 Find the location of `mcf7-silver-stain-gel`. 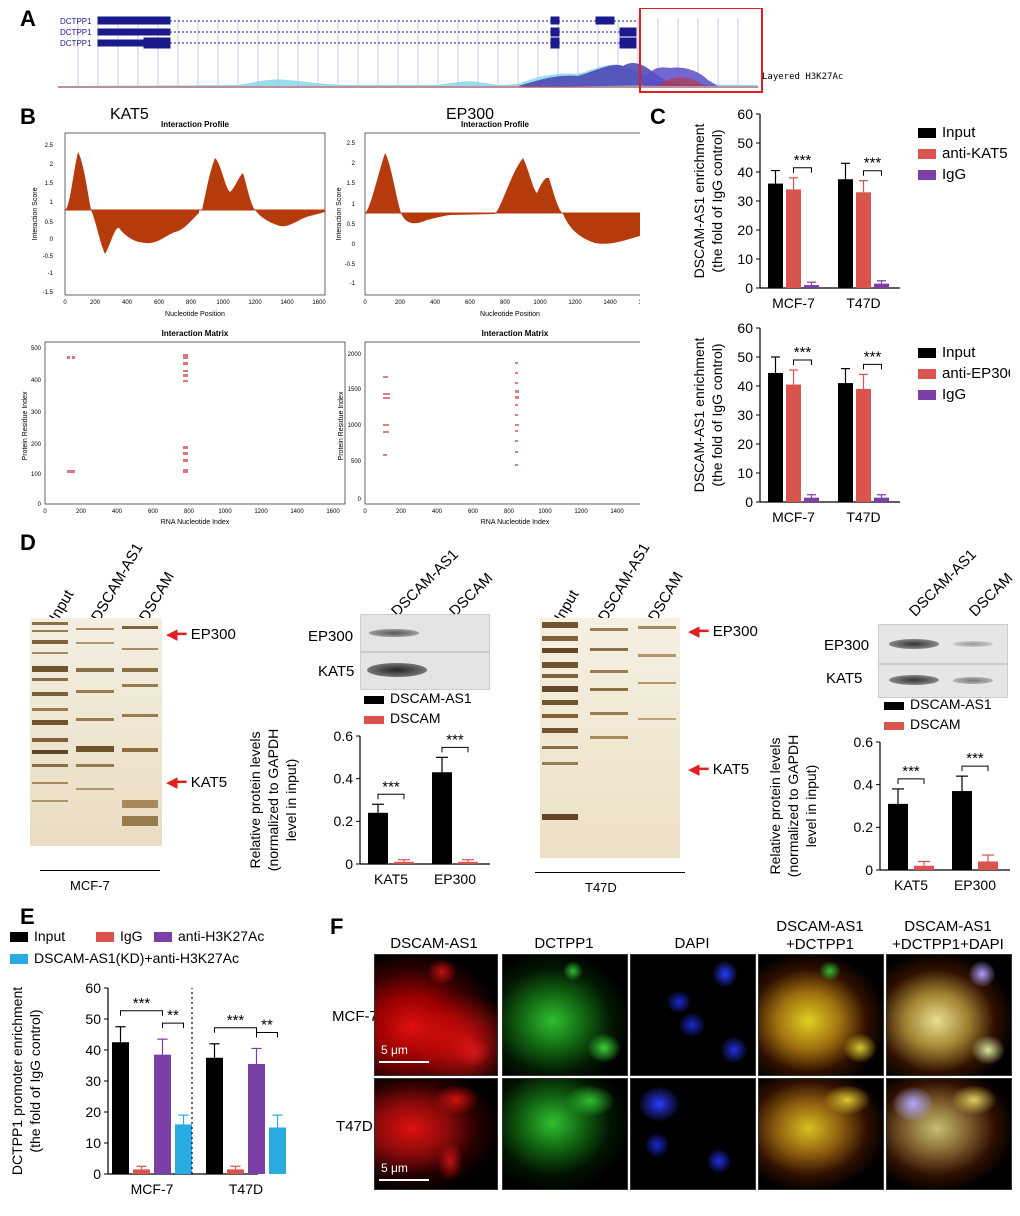

mcf7-silver-stain-gel is located at coordinates (96, 732).